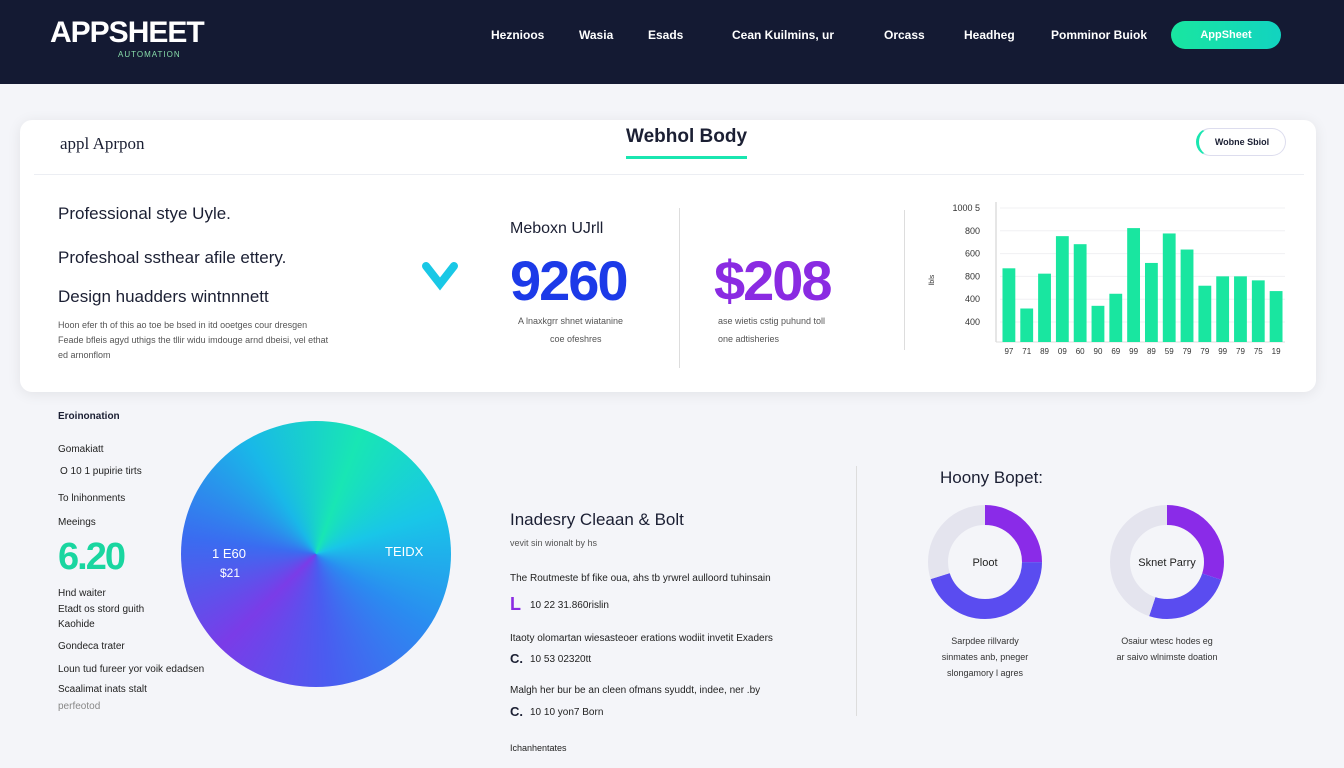 The height and width of the screenshot is (768, 1344). Describe the element at coordinates (571, 321) in the screenshot. I see `stat-caption: A lnaxkgrr shnet wiatanine` at that location.